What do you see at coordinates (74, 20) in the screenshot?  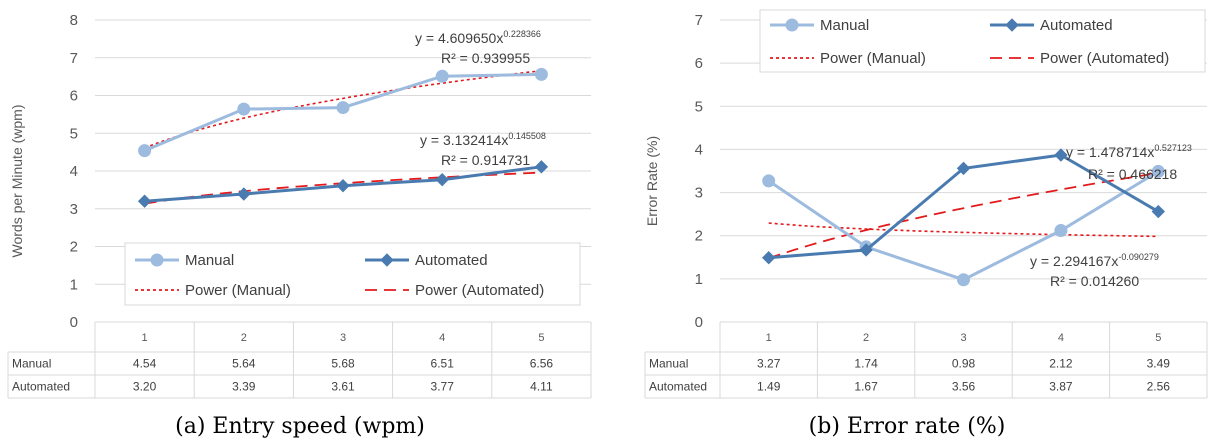 I see `y-tick-label: 8` at bounding box center [74, 20].